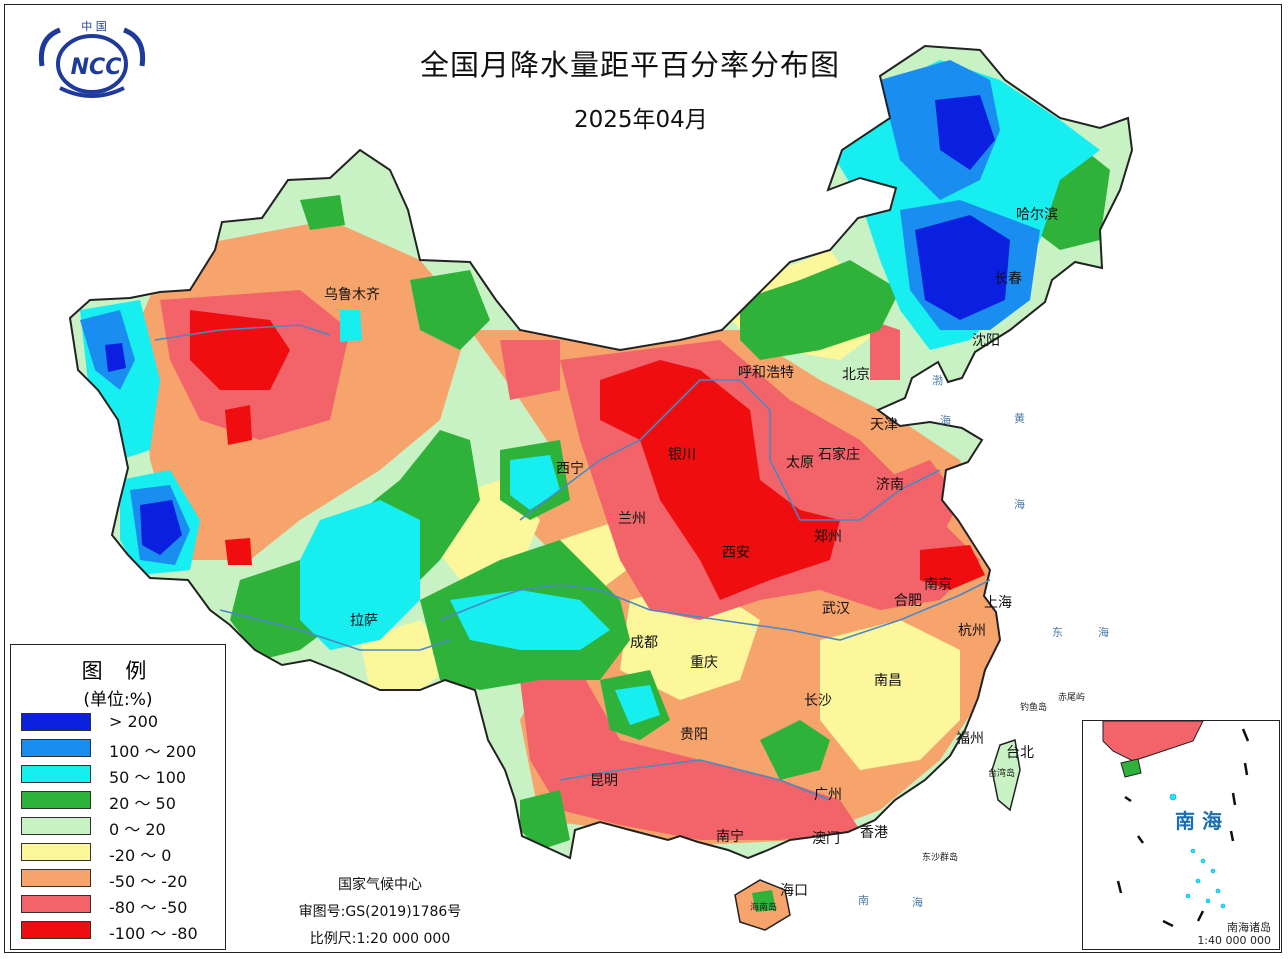 The width and height of the screenshot is (1288, 959). What do you see at coordinates (986, 341) in the screenshot?
I see `city-label: 沈阳` at bounding box center [986, 341].